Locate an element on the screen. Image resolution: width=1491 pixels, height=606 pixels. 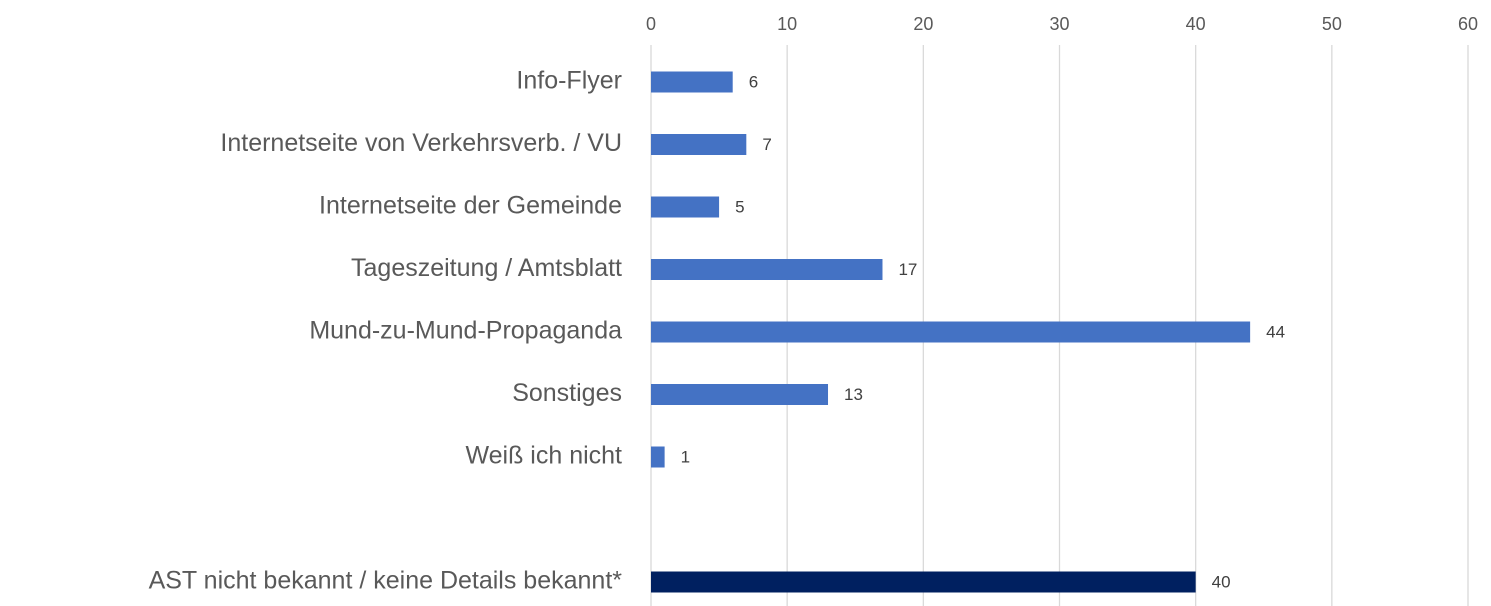
category-label: Mund-zu-Mund-Propaganda is located at coordinates (465, 331).